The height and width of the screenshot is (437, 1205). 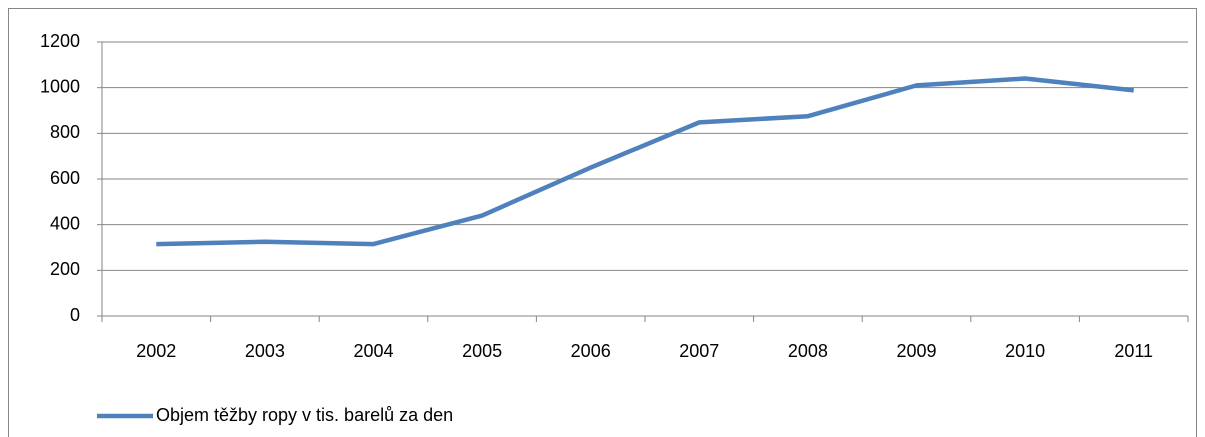 I want to click on x-tick-label: 2004, so click(x=373, y=351).